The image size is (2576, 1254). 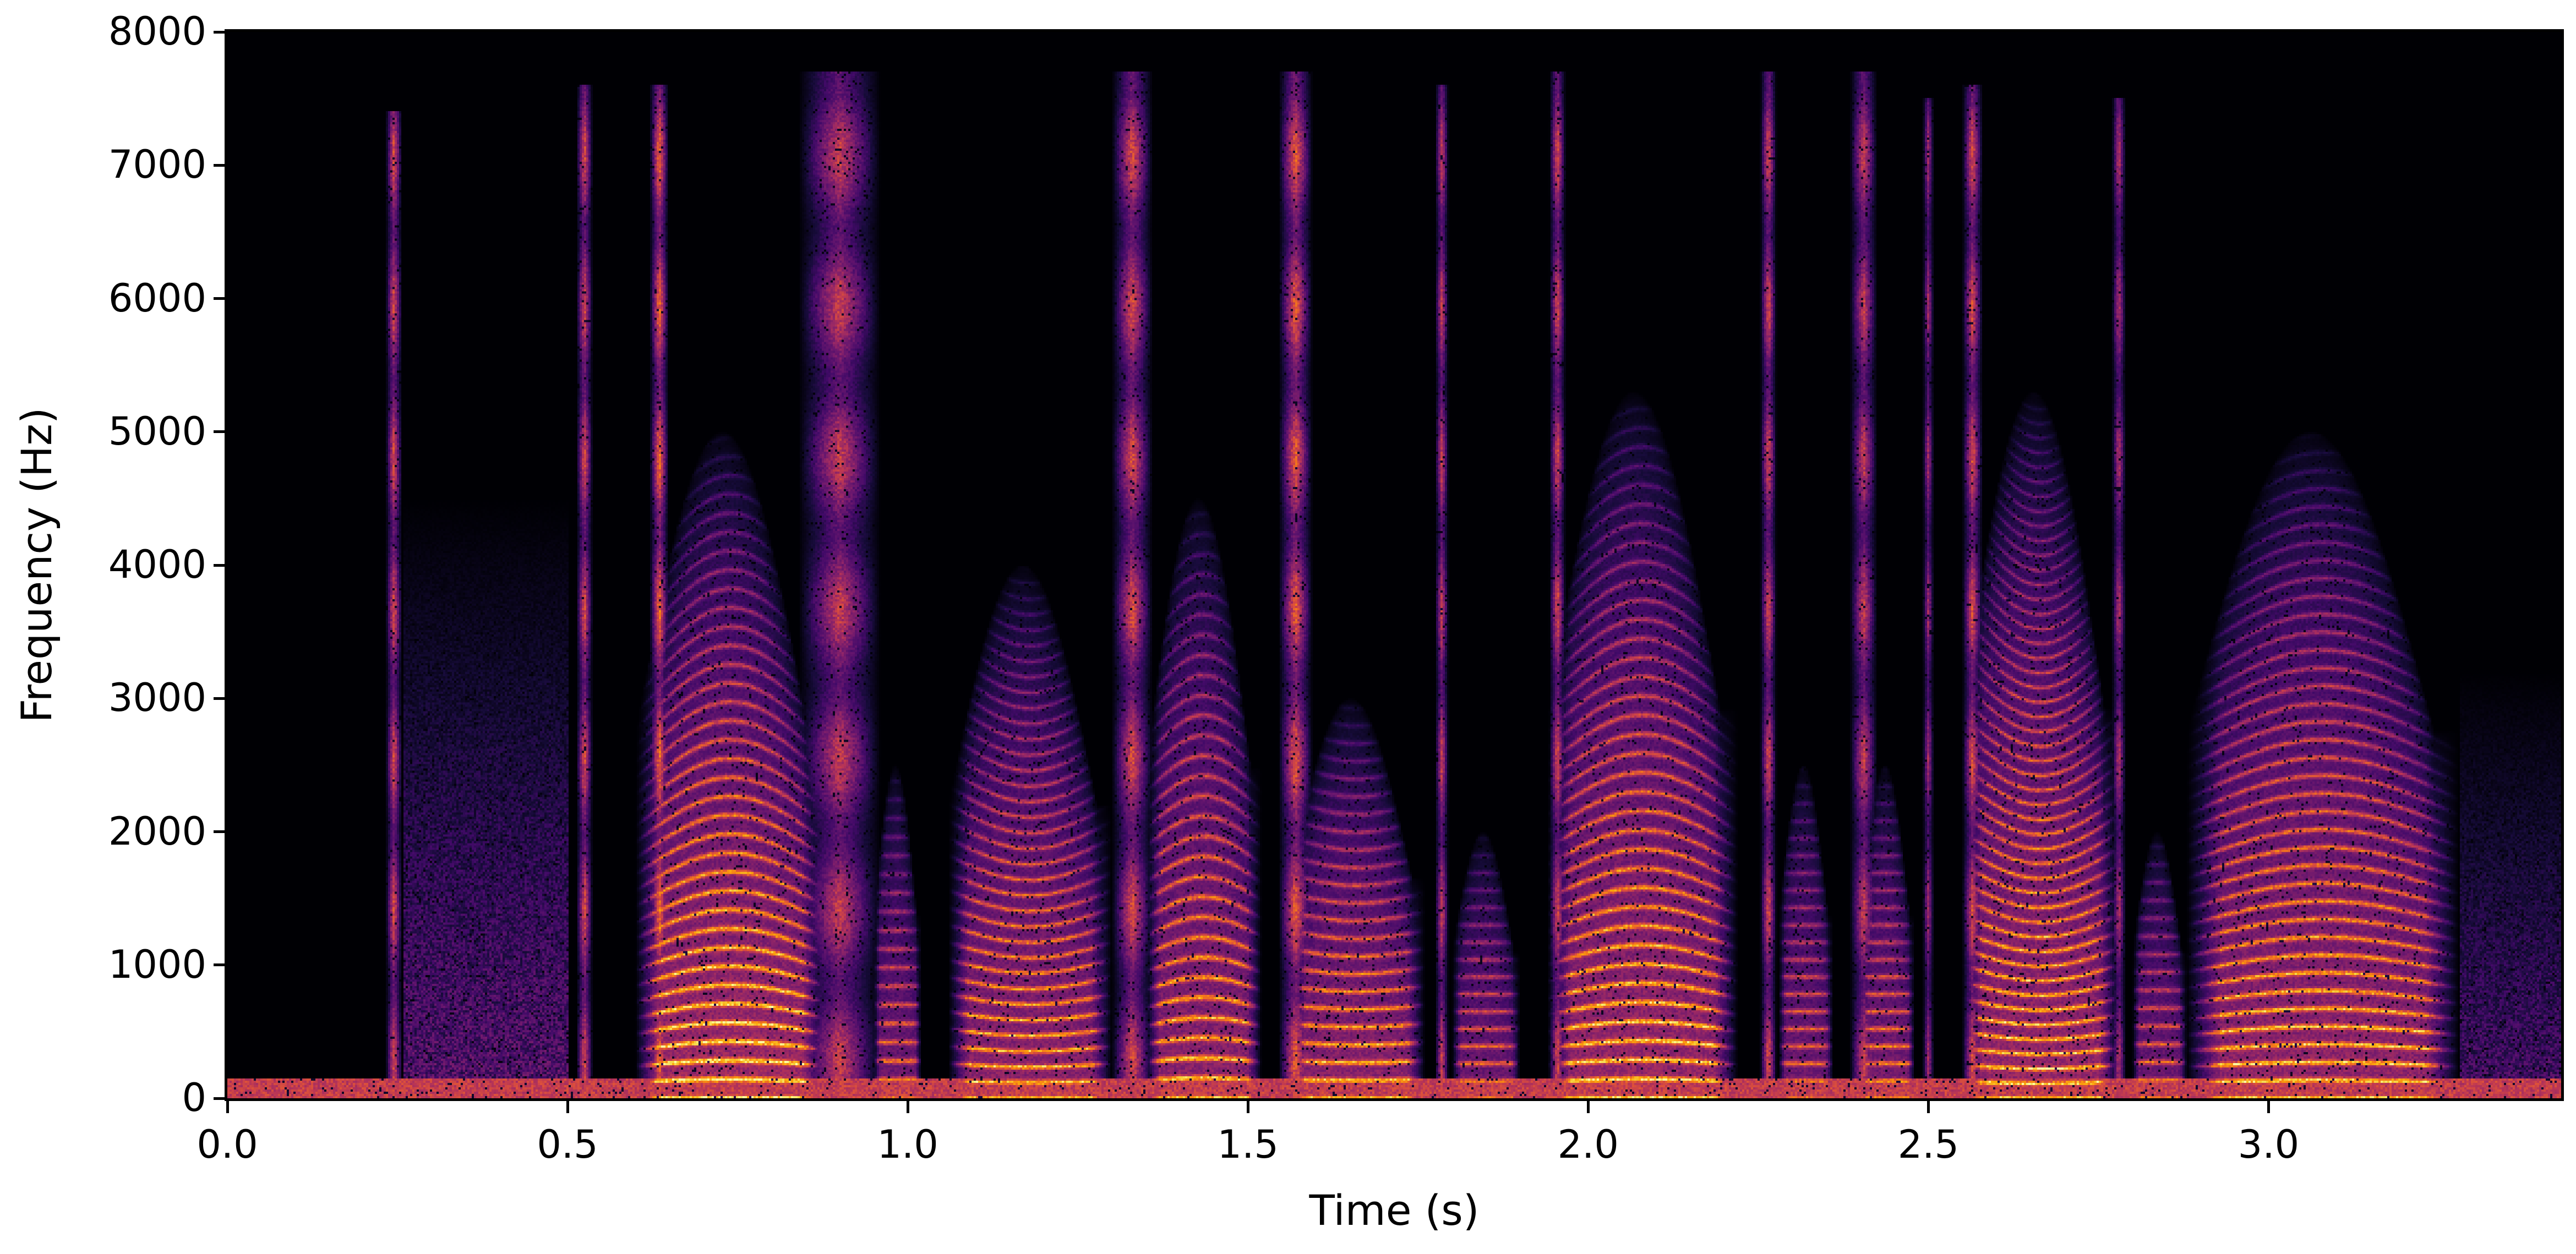 I want to click on y-tick-label: 0, so click(x=194, y=1097).